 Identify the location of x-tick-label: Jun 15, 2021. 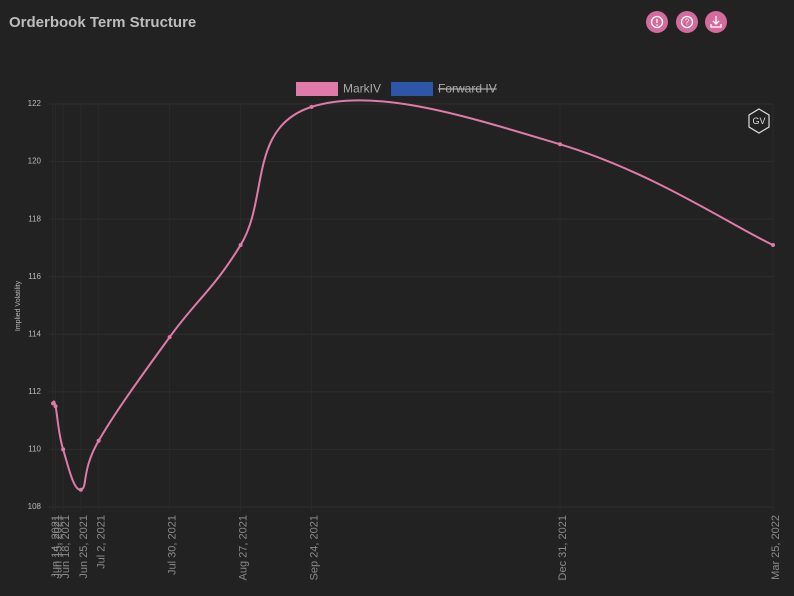
(58, 547).